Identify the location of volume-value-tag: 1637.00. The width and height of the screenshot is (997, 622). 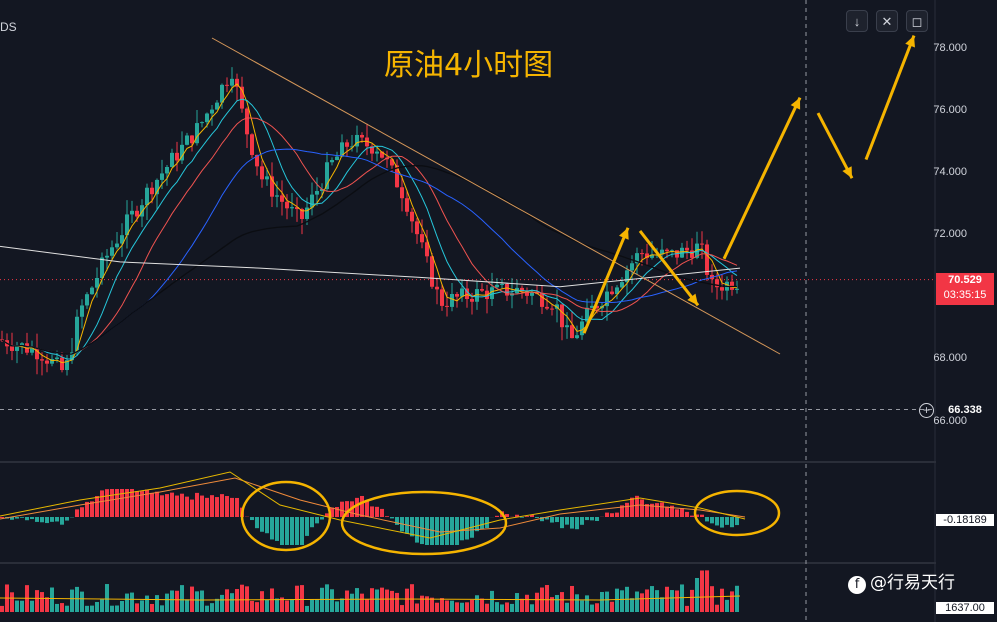
(965, 608).